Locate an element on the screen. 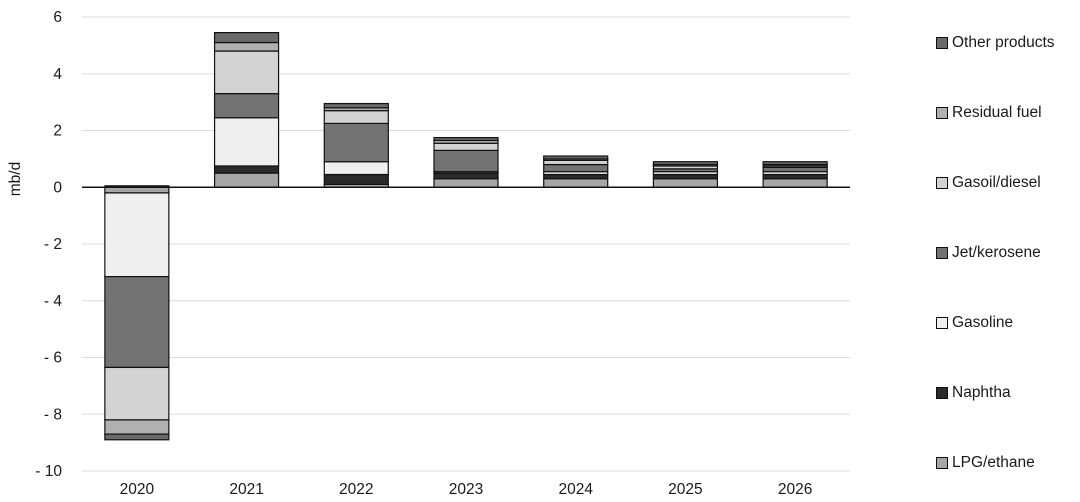 The height and width of the screenshot is (502, 1080). legend-item: Gasoline is located at coordinates (974, 323).